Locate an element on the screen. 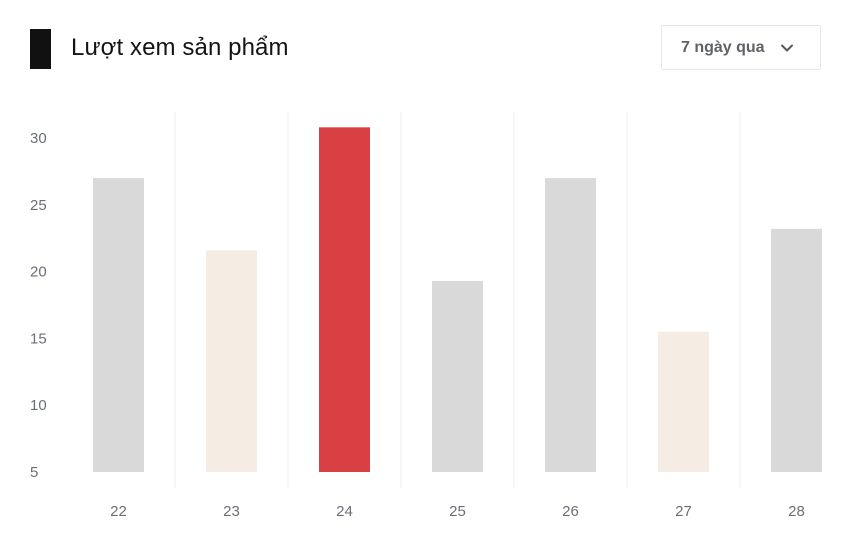 This screenshot has width=850, height=545. x-tick-label: 22 is located at coordinates (118, 511).